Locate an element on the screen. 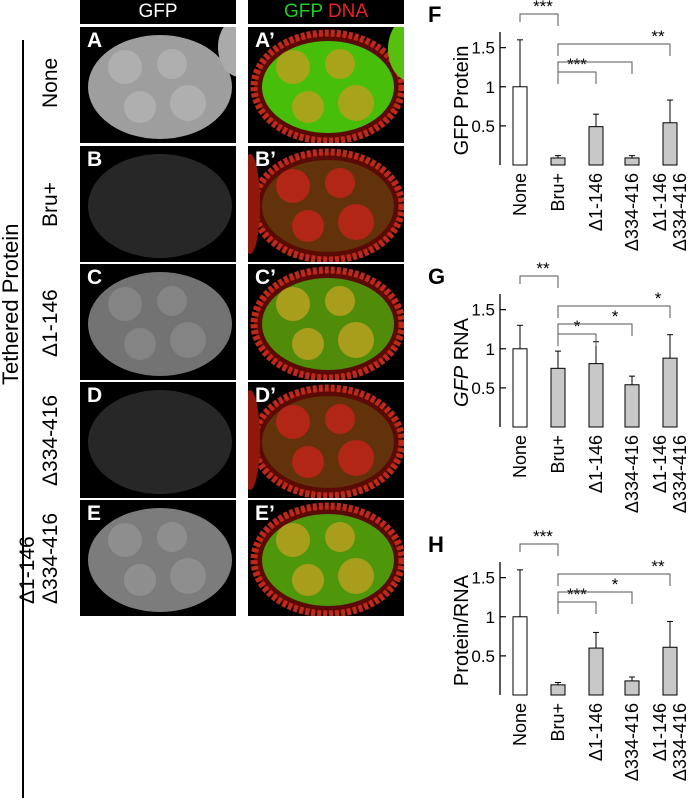 This screenshot has height=800, width=692. chart-panel-letter: G is located at coordinates (437, 276).